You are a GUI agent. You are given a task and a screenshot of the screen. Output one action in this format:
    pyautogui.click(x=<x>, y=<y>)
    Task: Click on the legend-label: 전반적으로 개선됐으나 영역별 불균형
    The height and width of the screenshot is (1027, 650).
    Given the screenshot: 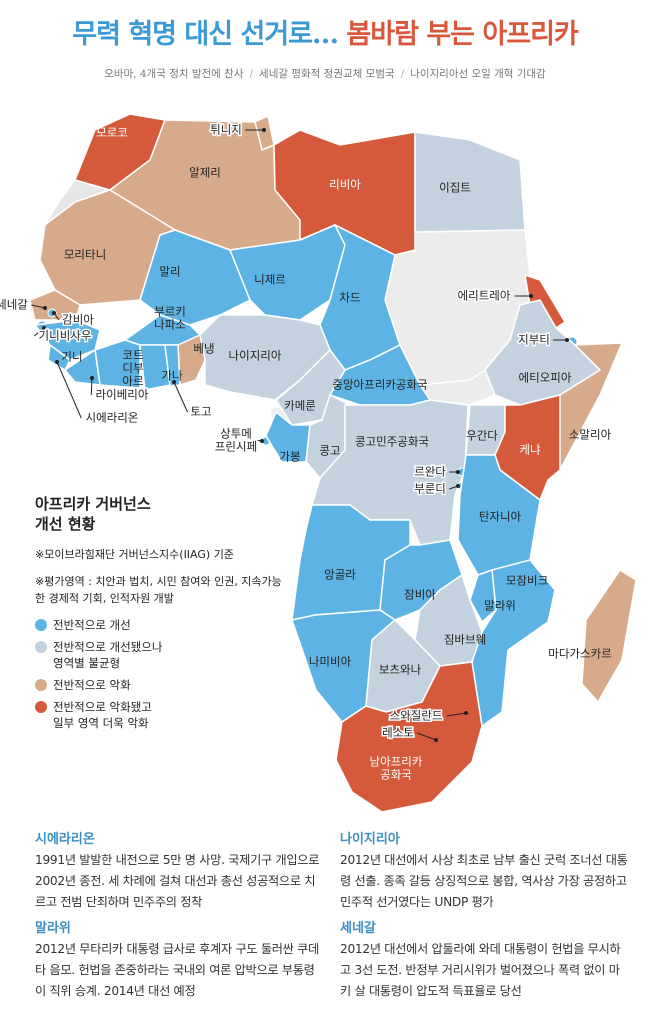 What is the action you would take?
    pyautogui.click(x=108, y=655)
    